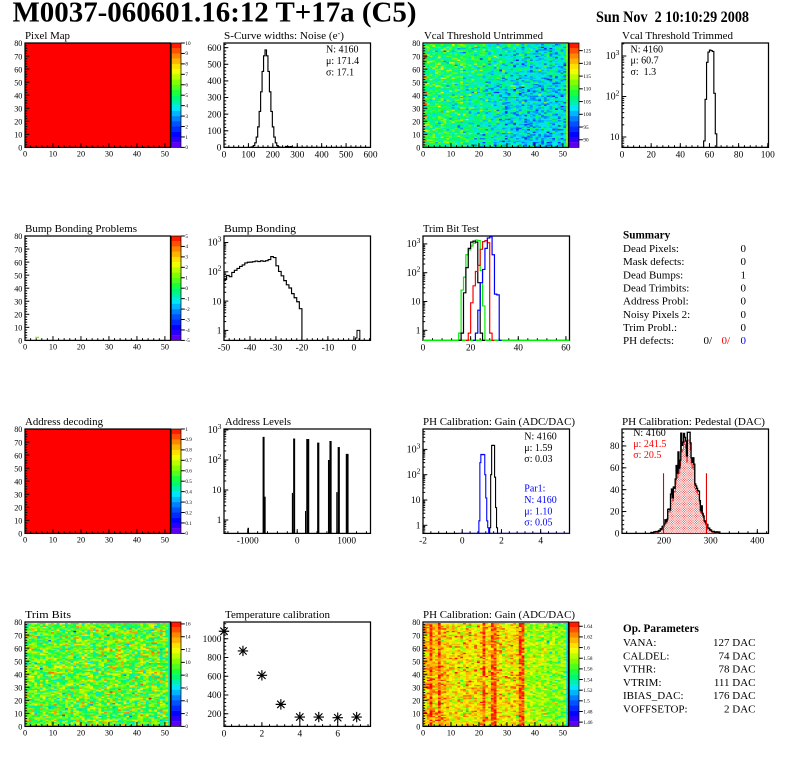 Image resolution: width=796 pixels, height=772 pixels. What do you see at coordinates (534, 488) in the screenshot?
I see `svg-text: Par1:` at bounding box center [534, 488].